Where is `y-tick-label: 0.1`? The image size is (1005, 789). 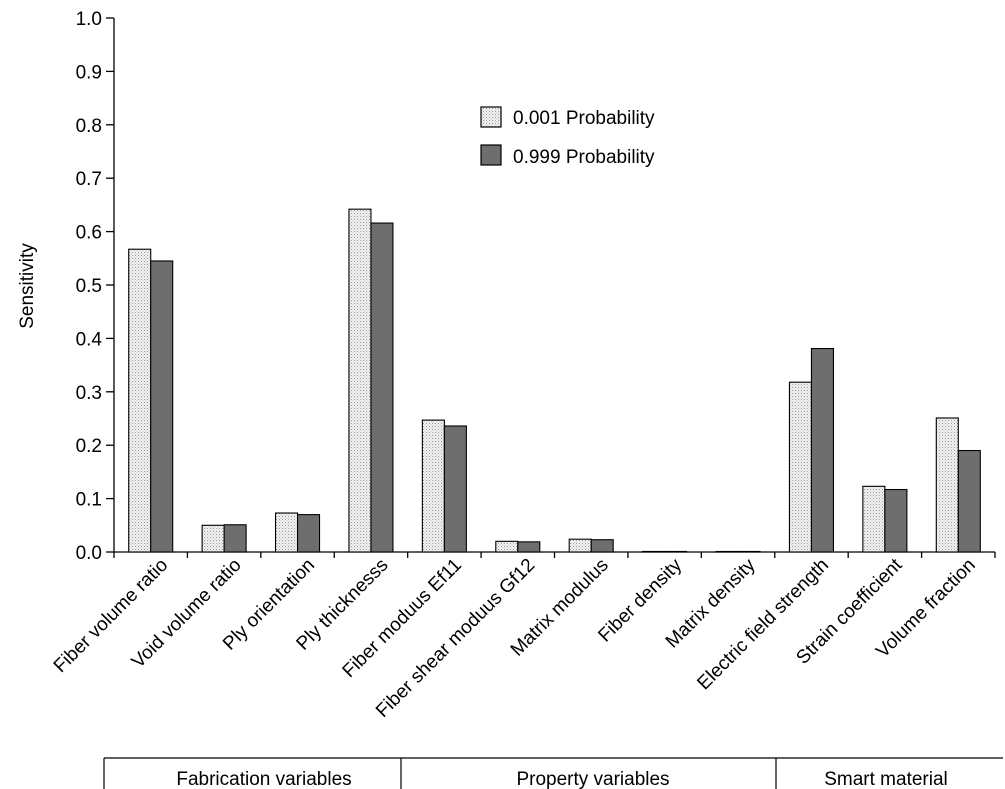 y-tick-label: 0.1 is located at coordinates (89, 500).